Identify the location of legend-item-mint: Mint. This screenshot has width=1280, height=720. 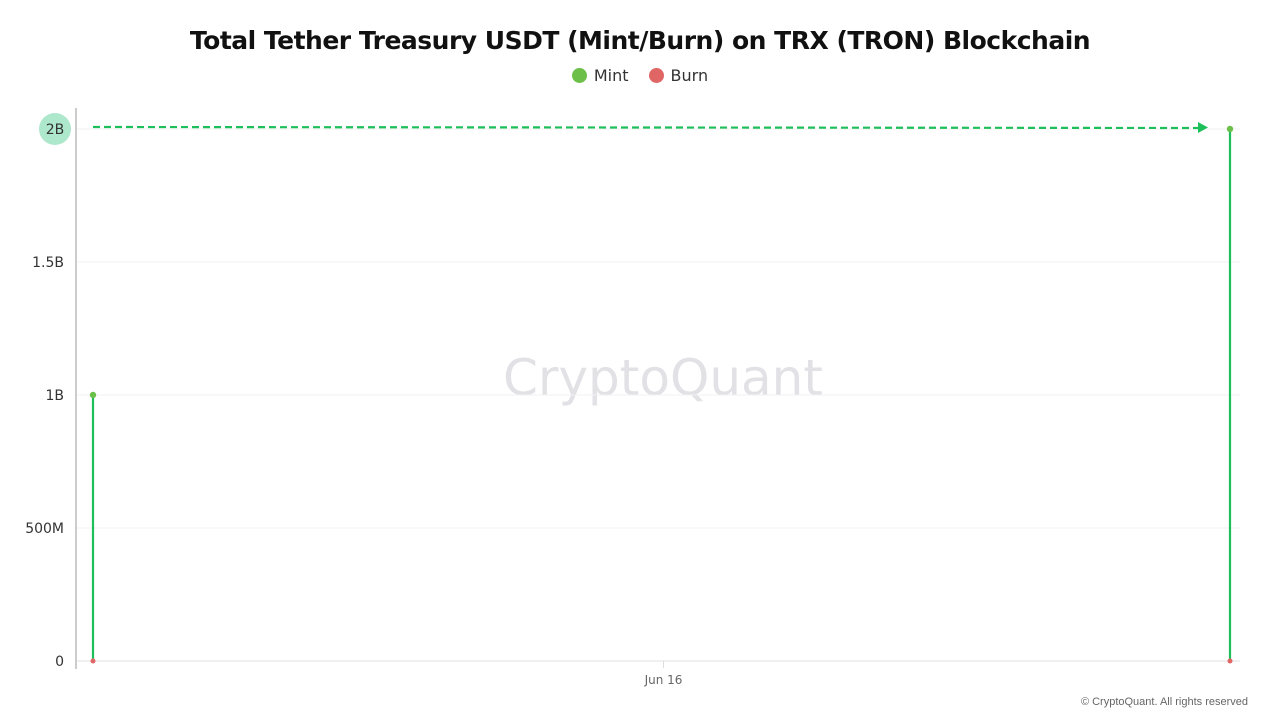
(600, 75).